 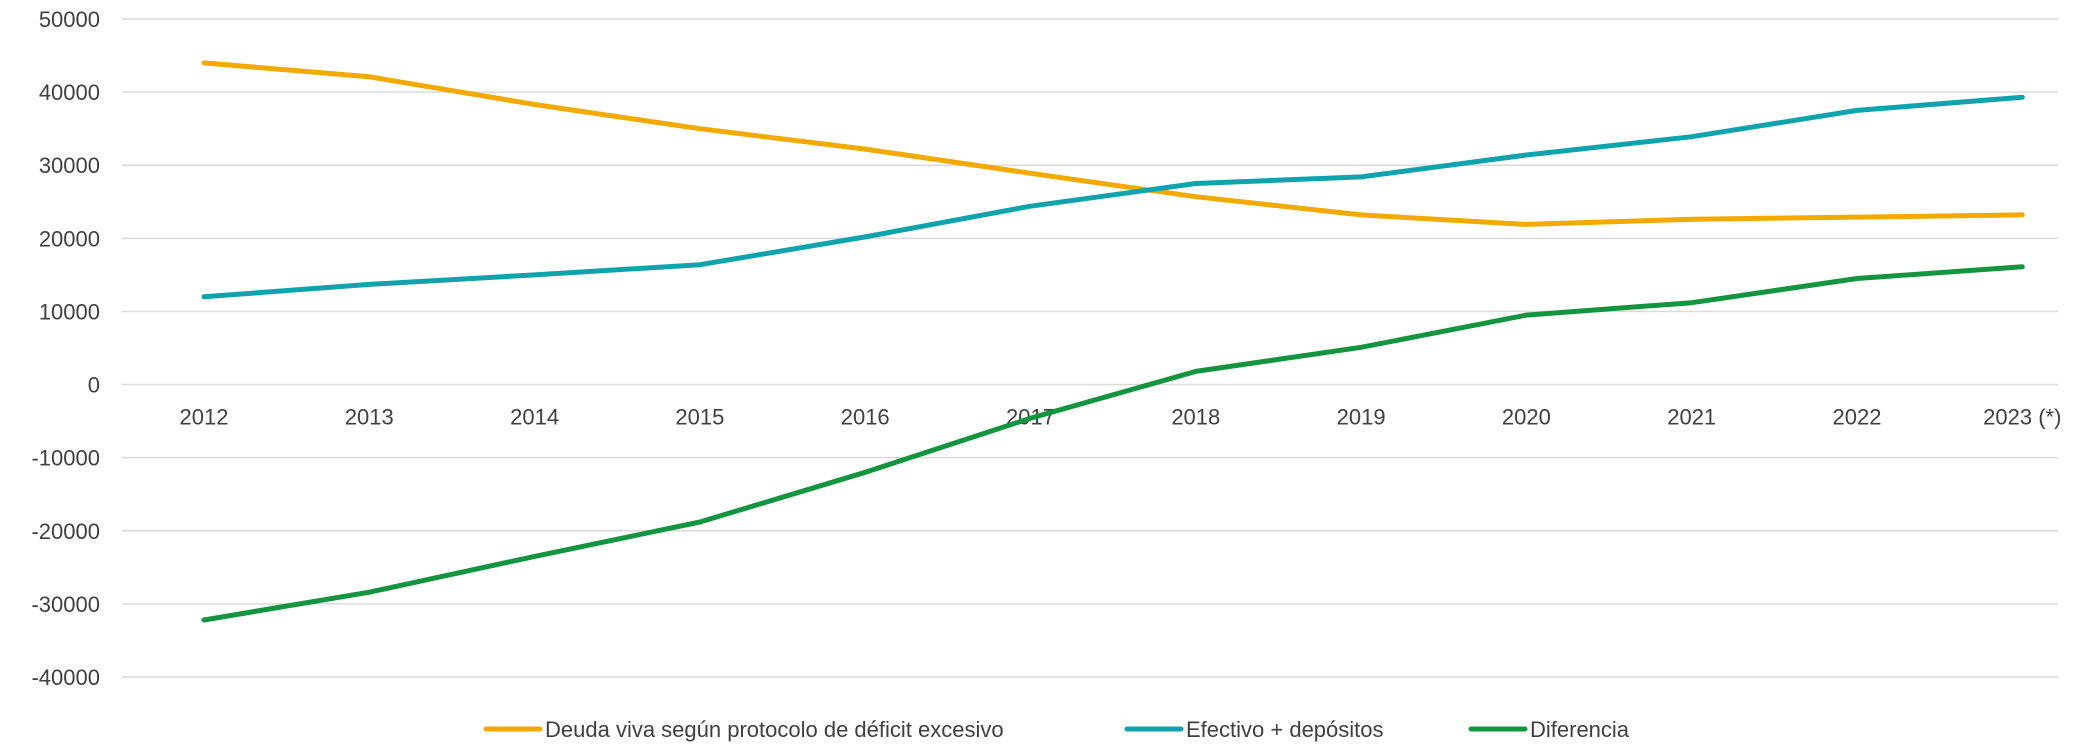 What do you see at coordinates (69, 19) in the screenshot?
I see `y-tick-label: 50000` at bounding box center [69, 19].